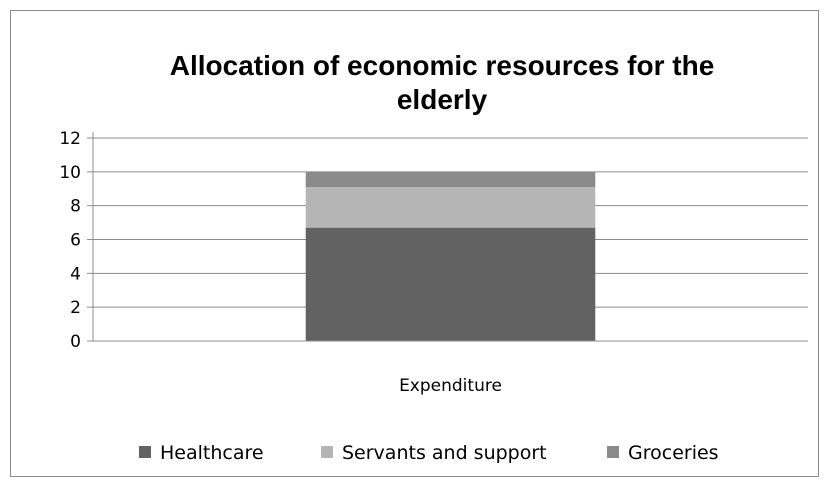 The height and width of the screenshot is (487, 829). Describe the element at coordinates (75, 241) in the screenshot. I see `y-tick-label: 6` at that location.